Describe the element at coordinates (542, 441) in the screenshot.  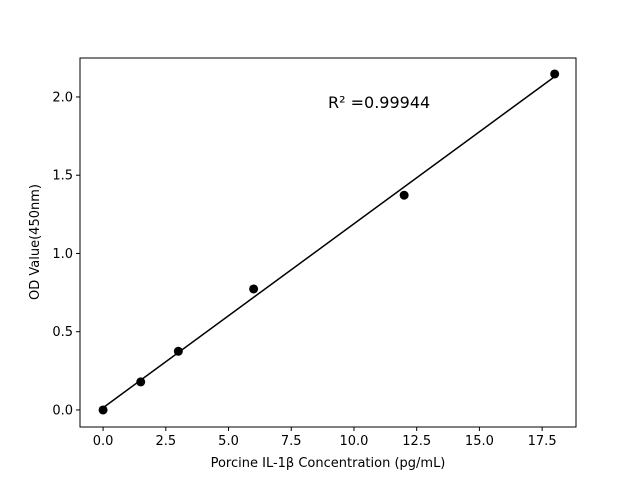
I see `x-tick-label: 17.5` at that location.